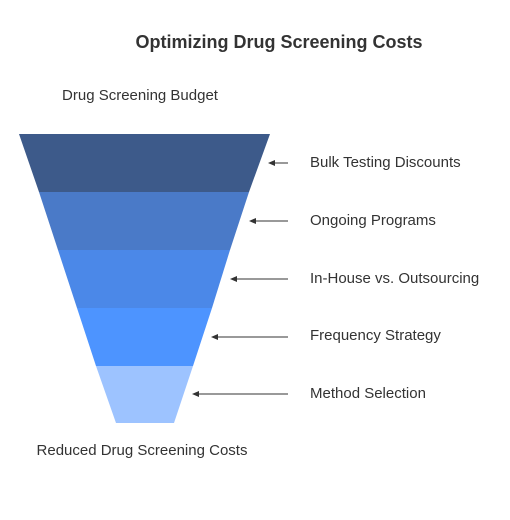  I want to click on arrow-5-head, so click(195, 394).